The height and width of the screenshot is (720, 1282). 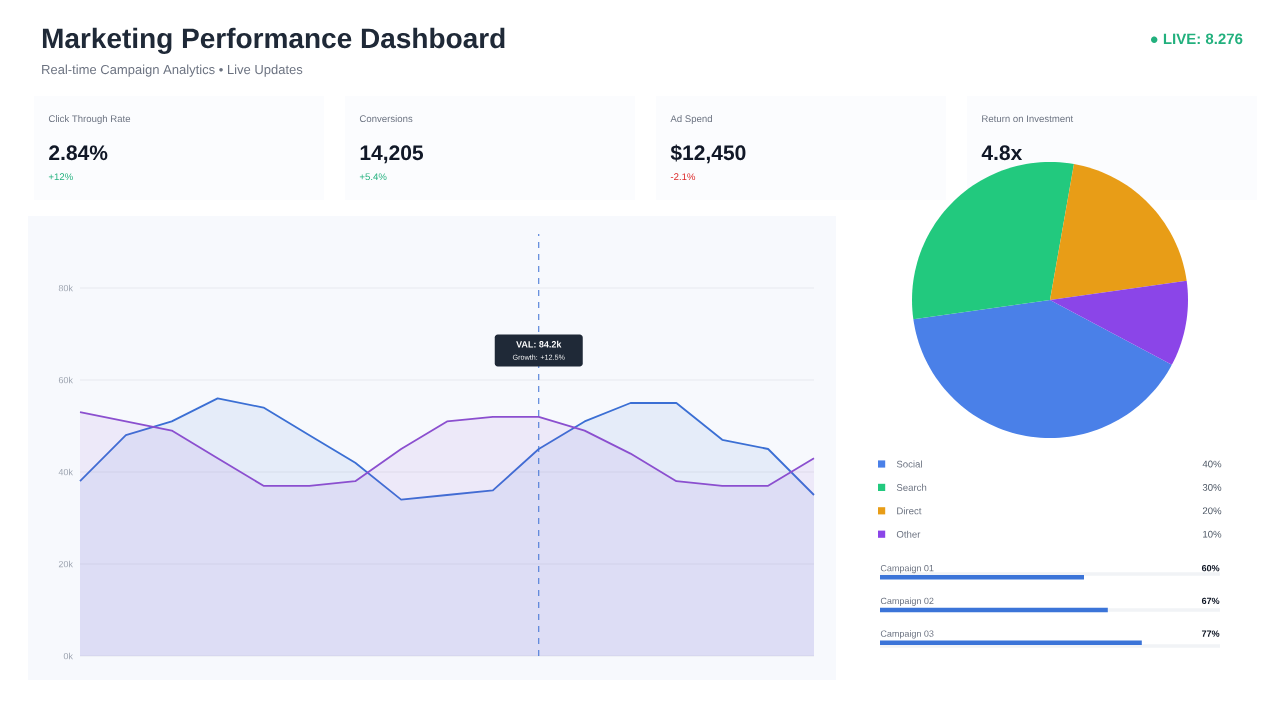 What do you see at coordinates (392, 154) in the screenshot?
I see `text: 14,205` at bounding box center [392, 154].